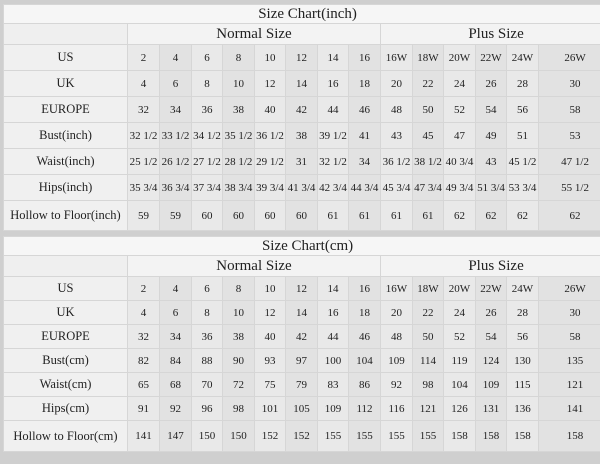  Describe the element at coordinates (301, 312) in the screenshot. I see `table-row: UK 4 6 8 10 12 14 16 18 20 22 24 26 28 30` at that location.